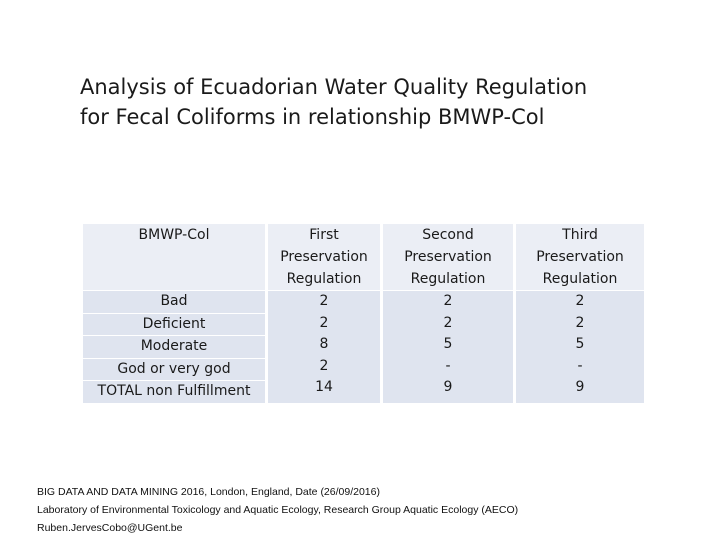  I want to click on header-first-preservation: First Preservation Regulation, so click(324, 257).